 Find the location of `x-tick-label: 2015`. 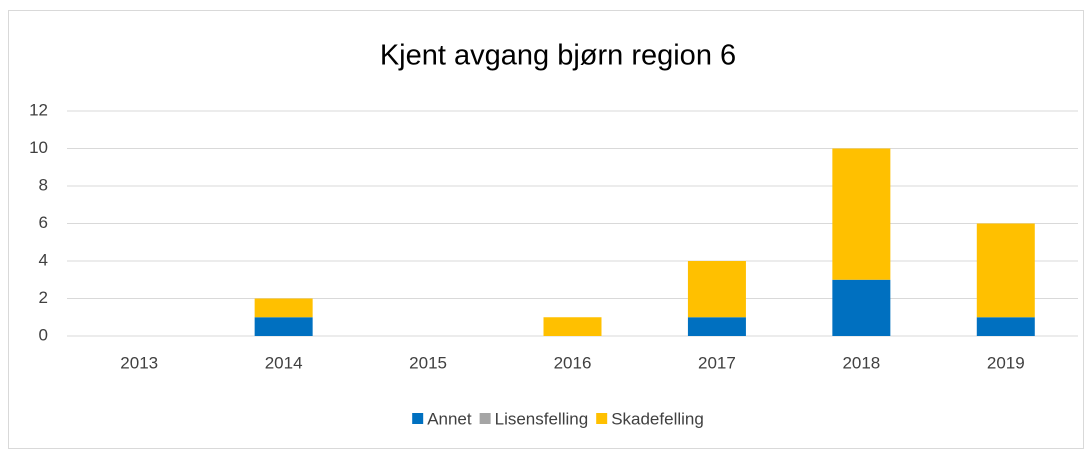

x-tick-label: 2015 is located at coordinates (428, 362).